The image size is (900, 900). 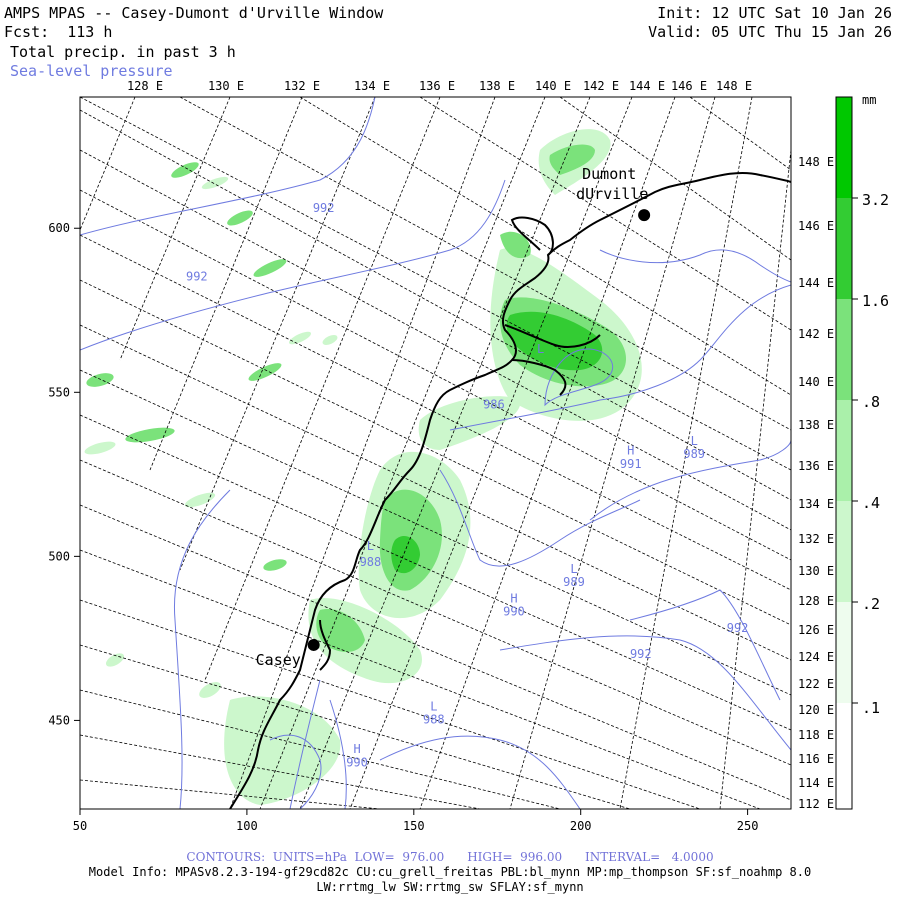 What do you see at coordinates (816, 539) in the screenshot?
I see `right-lon-label: 132 E` at bounding box center [816, 539].